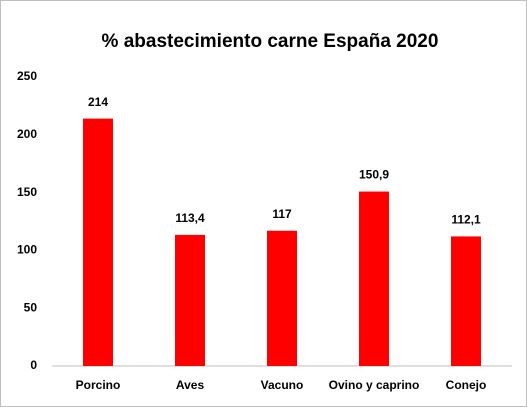 This screenshot has width=527, height=407. What do you see at coordinates (98, 102) in the screenshot?
I see `data-label: 214` at bounding box center [98, 102].